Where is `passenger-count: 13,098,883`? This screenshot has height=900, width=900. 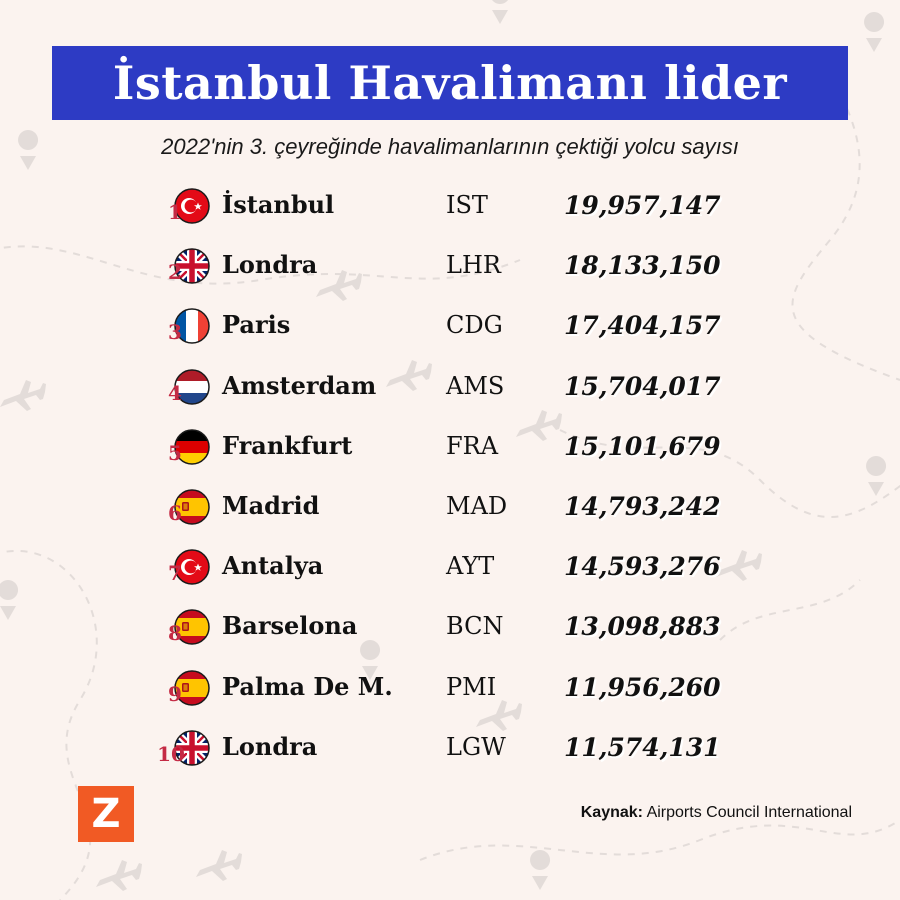
passenger-count: 13,098,883 is located at coordinates (642, 627).